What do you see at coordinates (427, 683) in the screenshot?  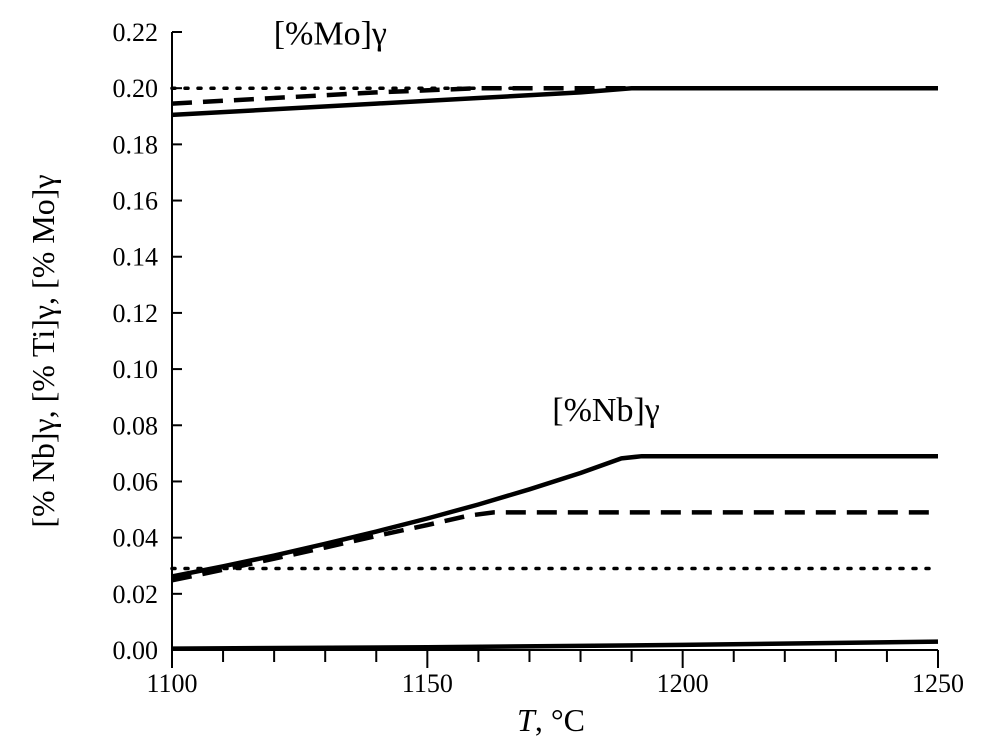 I see `x-tick-label: 1150` at bounding box center [427, 683].